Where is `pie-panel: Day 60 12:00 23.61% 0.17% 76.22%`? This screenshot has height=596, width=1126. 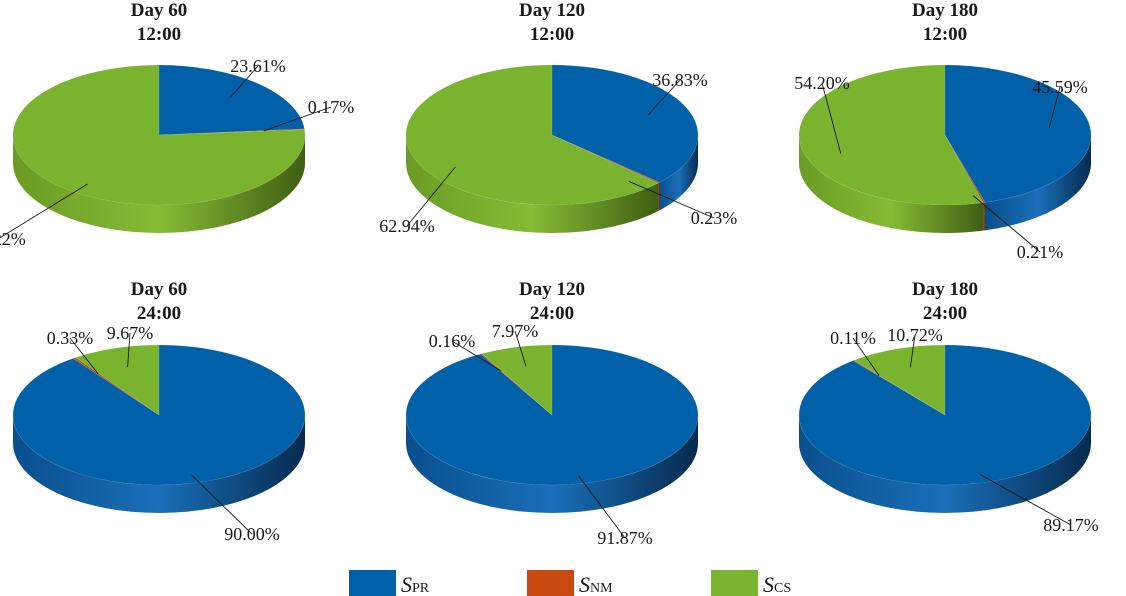
pie-panel: Day 60 12:00 23.61% 0.17% 76.22% is located at coordinates (177, 124).